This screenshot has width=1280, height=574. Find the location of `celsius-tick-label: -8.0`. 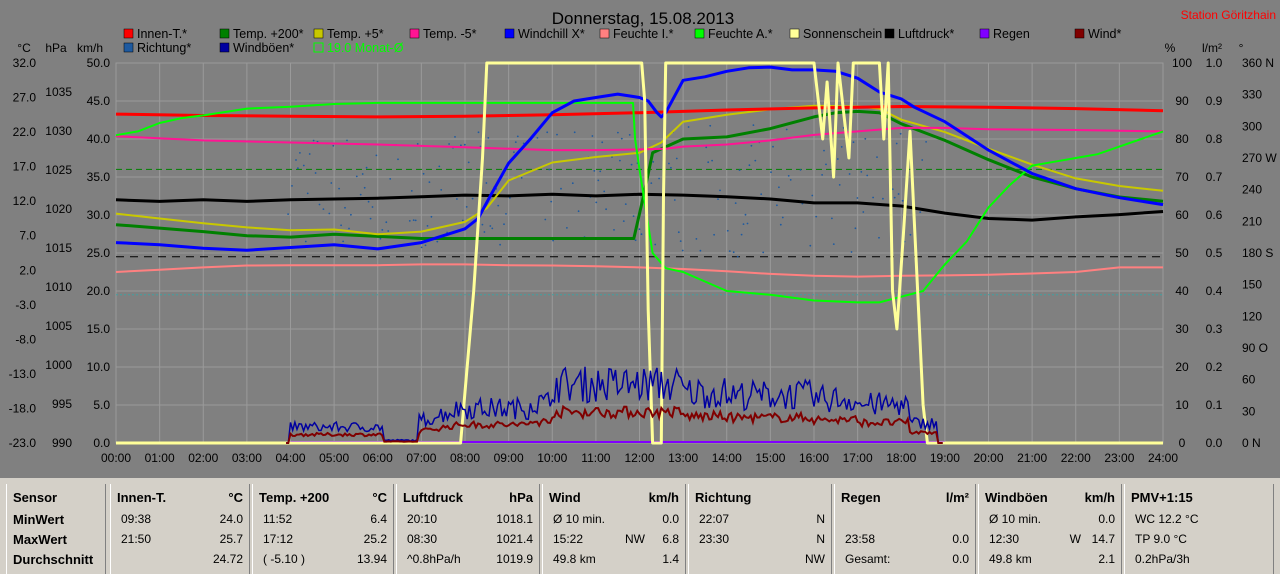

celsius-tick-label: -8.0 is located at coordinates (25, 339).